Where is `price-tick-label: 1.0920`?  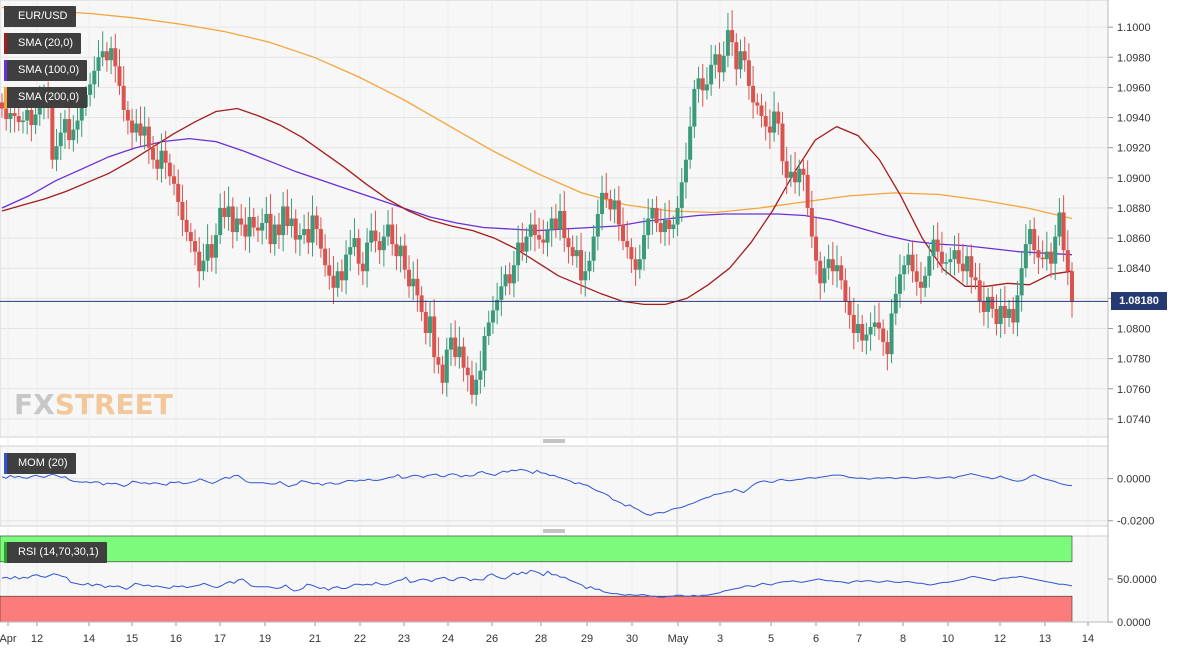 price-tick-label: 1.0920 is located at coordinates (1134, 149).